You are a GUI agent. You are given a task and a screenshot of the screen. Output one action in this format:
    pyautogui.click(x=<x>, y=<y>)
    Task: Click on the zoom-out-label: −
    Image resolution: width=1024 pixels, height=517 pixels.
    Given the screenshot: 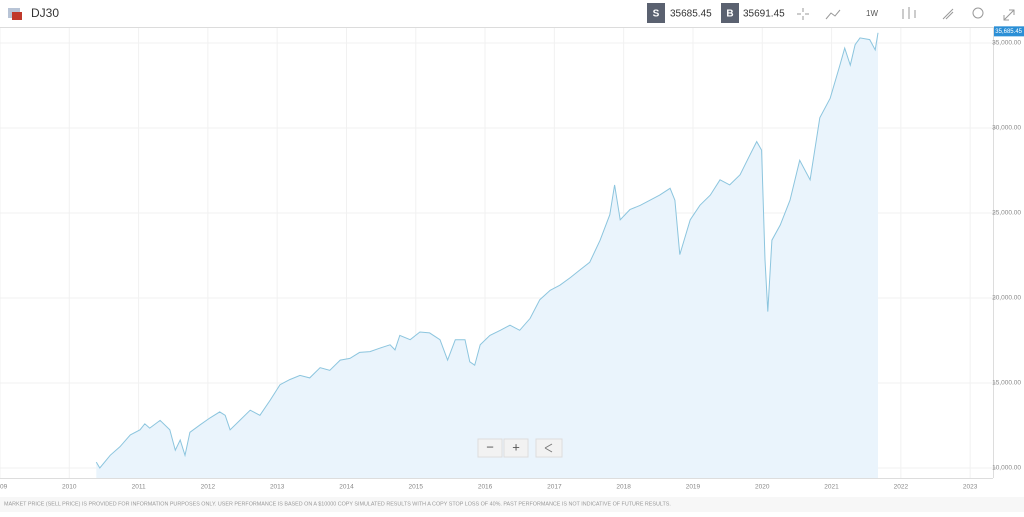 What is the action you would take?
    pyautogui.click(x=490, y=446)
    